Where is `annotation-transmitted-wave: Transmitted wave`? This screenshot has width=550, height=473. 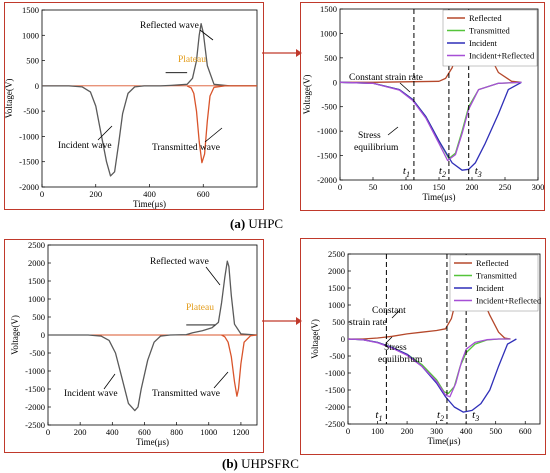 annotation-transmitted-wave: Transmitted wave is located at coordinates (186, 148).